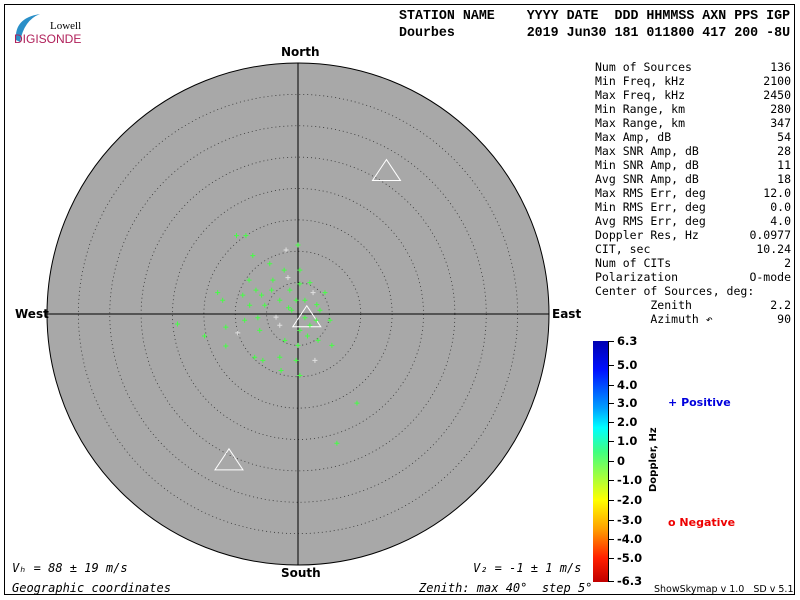 This screenshot has width=800, height=600. I want to click on stat-row: Max RMS Err, deg 12.0, so click(693, 193).